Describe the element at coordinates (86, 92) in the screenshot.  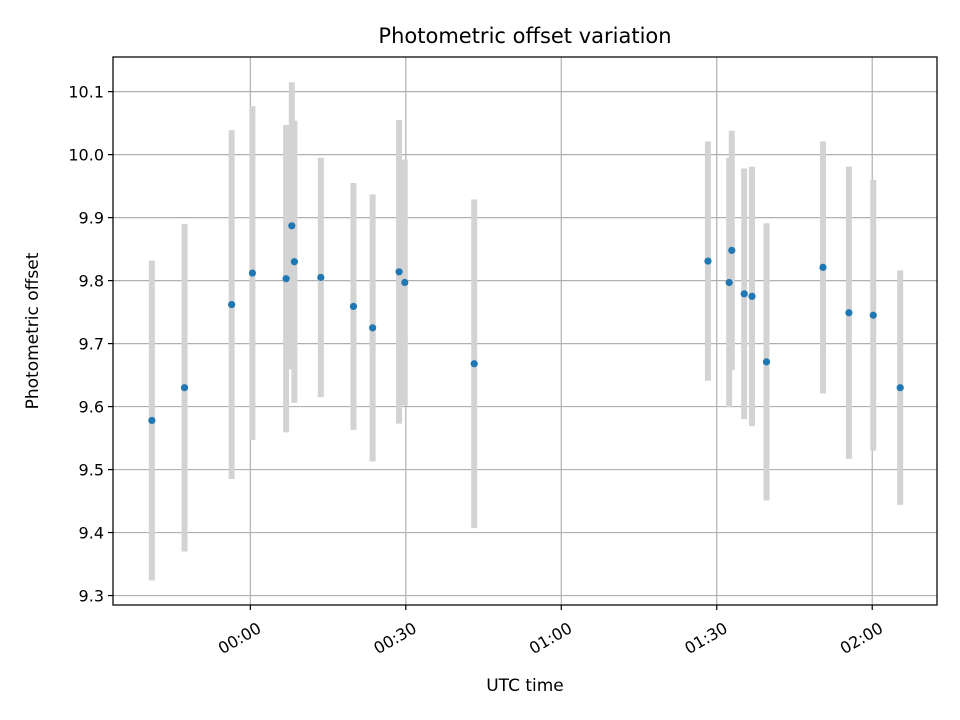
I see `y-tick-label: 10.1` at that location.